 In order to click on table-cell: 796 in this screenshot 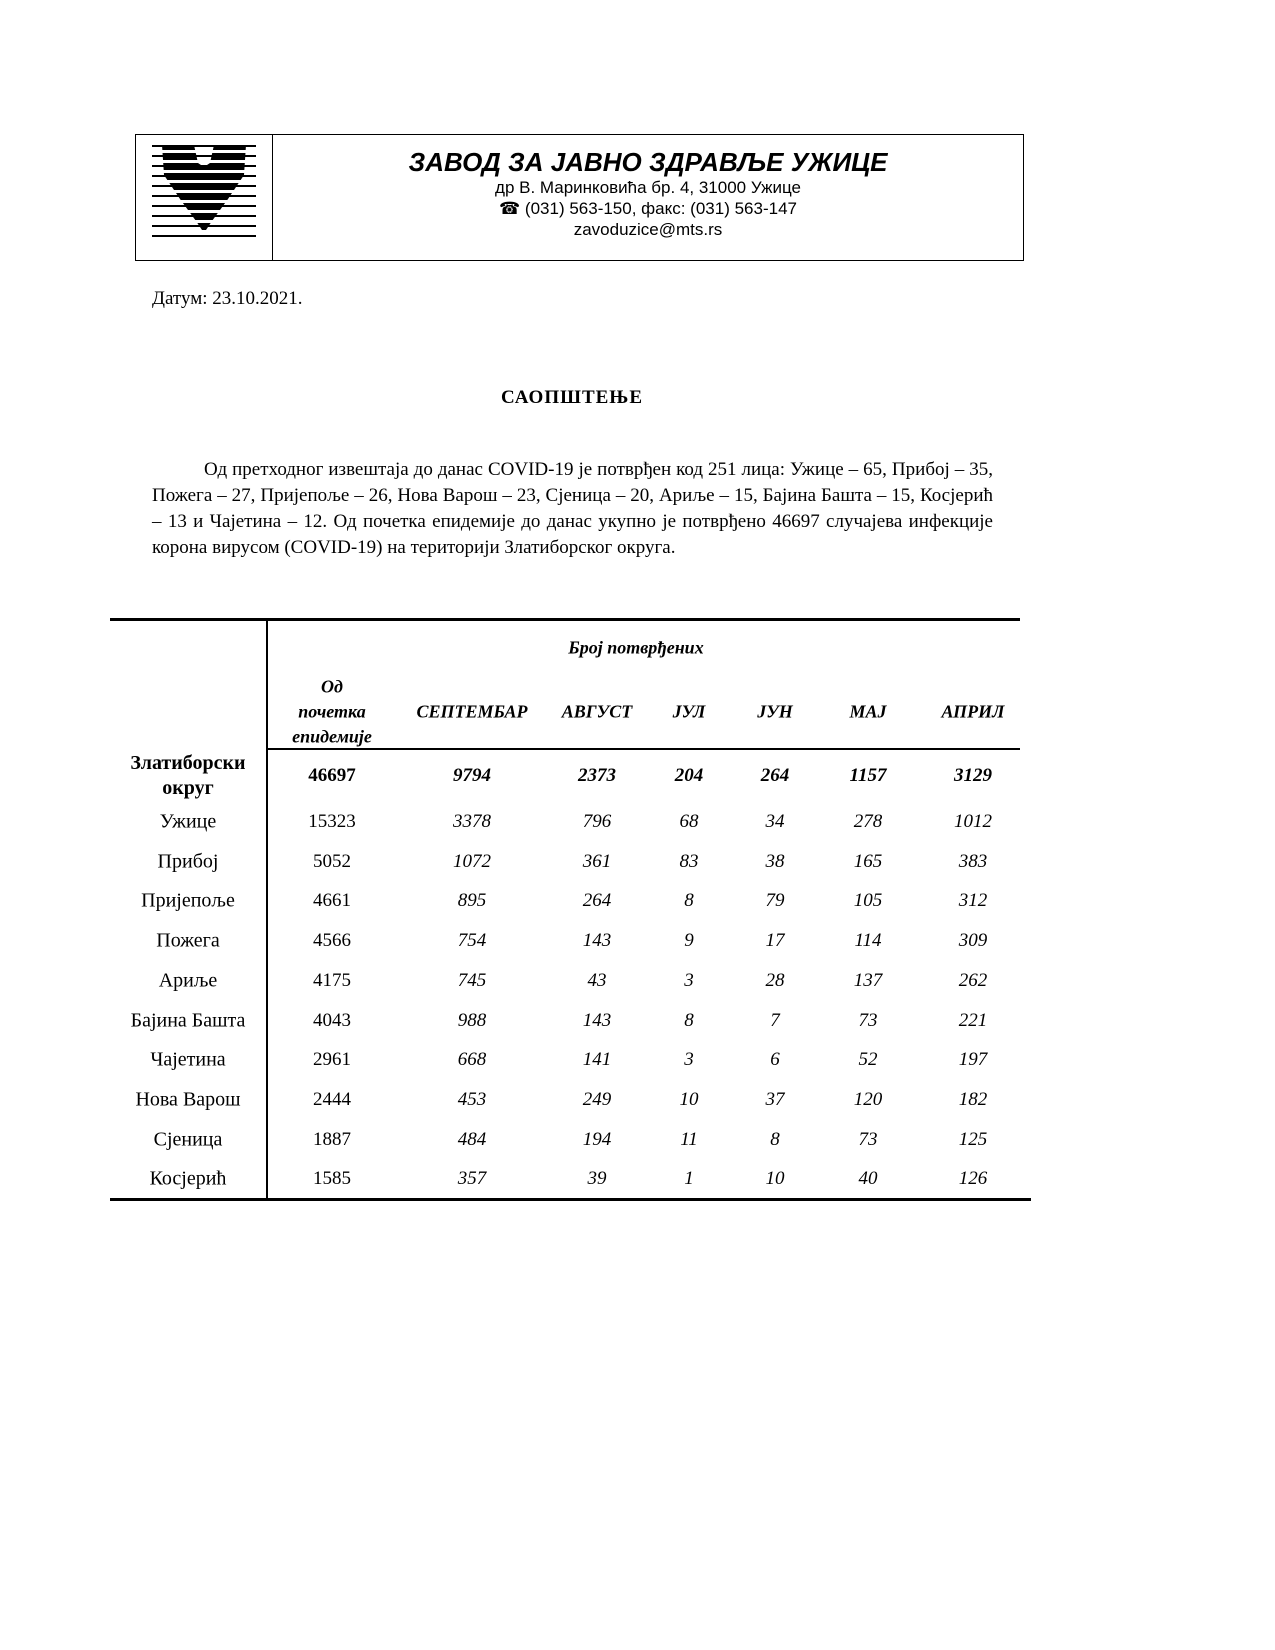, I will do `click(597, 821)`.